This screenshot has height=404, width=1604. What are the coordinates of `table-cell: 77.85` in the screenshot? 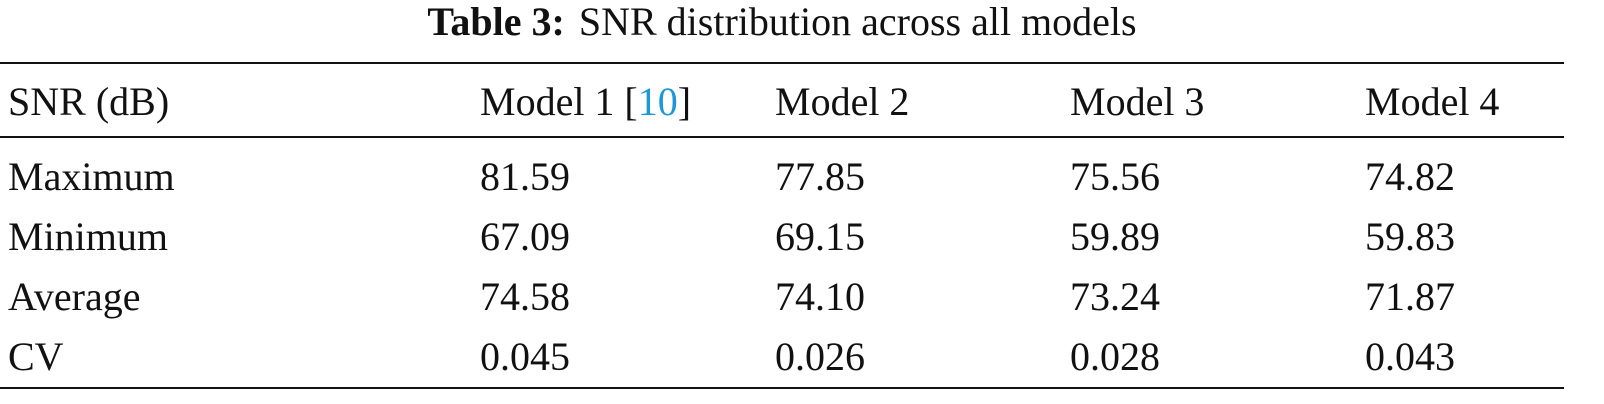 It's located at (820, 176).